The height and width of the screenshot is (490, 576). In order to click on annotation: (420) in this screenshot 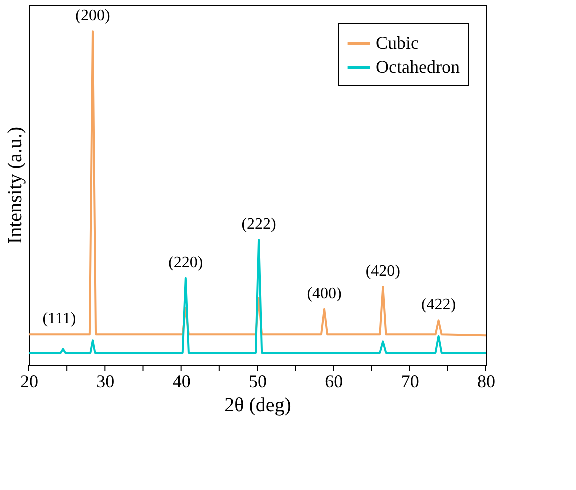, I will do `click(383, 271)`.